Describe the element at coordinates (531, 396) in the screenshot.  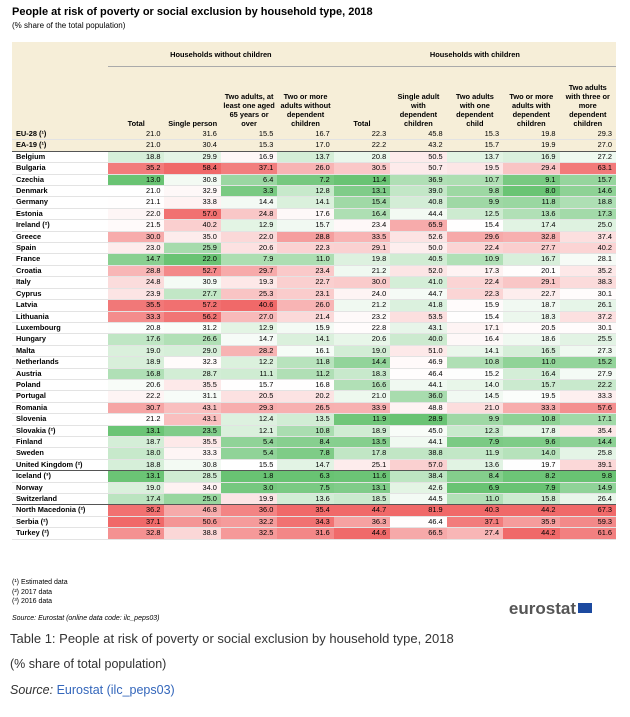
I see `cell: 19.5` at that location.